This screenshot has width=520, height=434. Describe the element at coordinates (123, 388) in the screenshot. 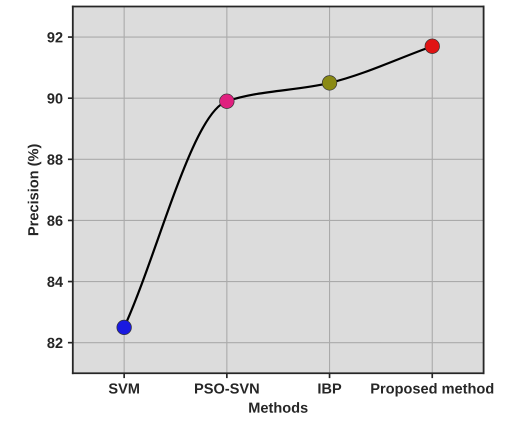

I see `x-tick-label: SVM` at that location.